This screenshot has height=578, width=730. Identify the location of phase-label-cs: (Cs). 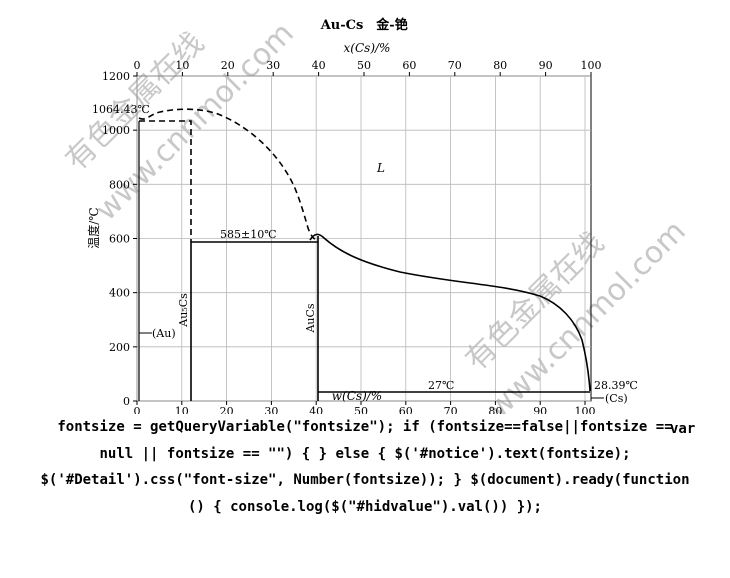
(616, 398).